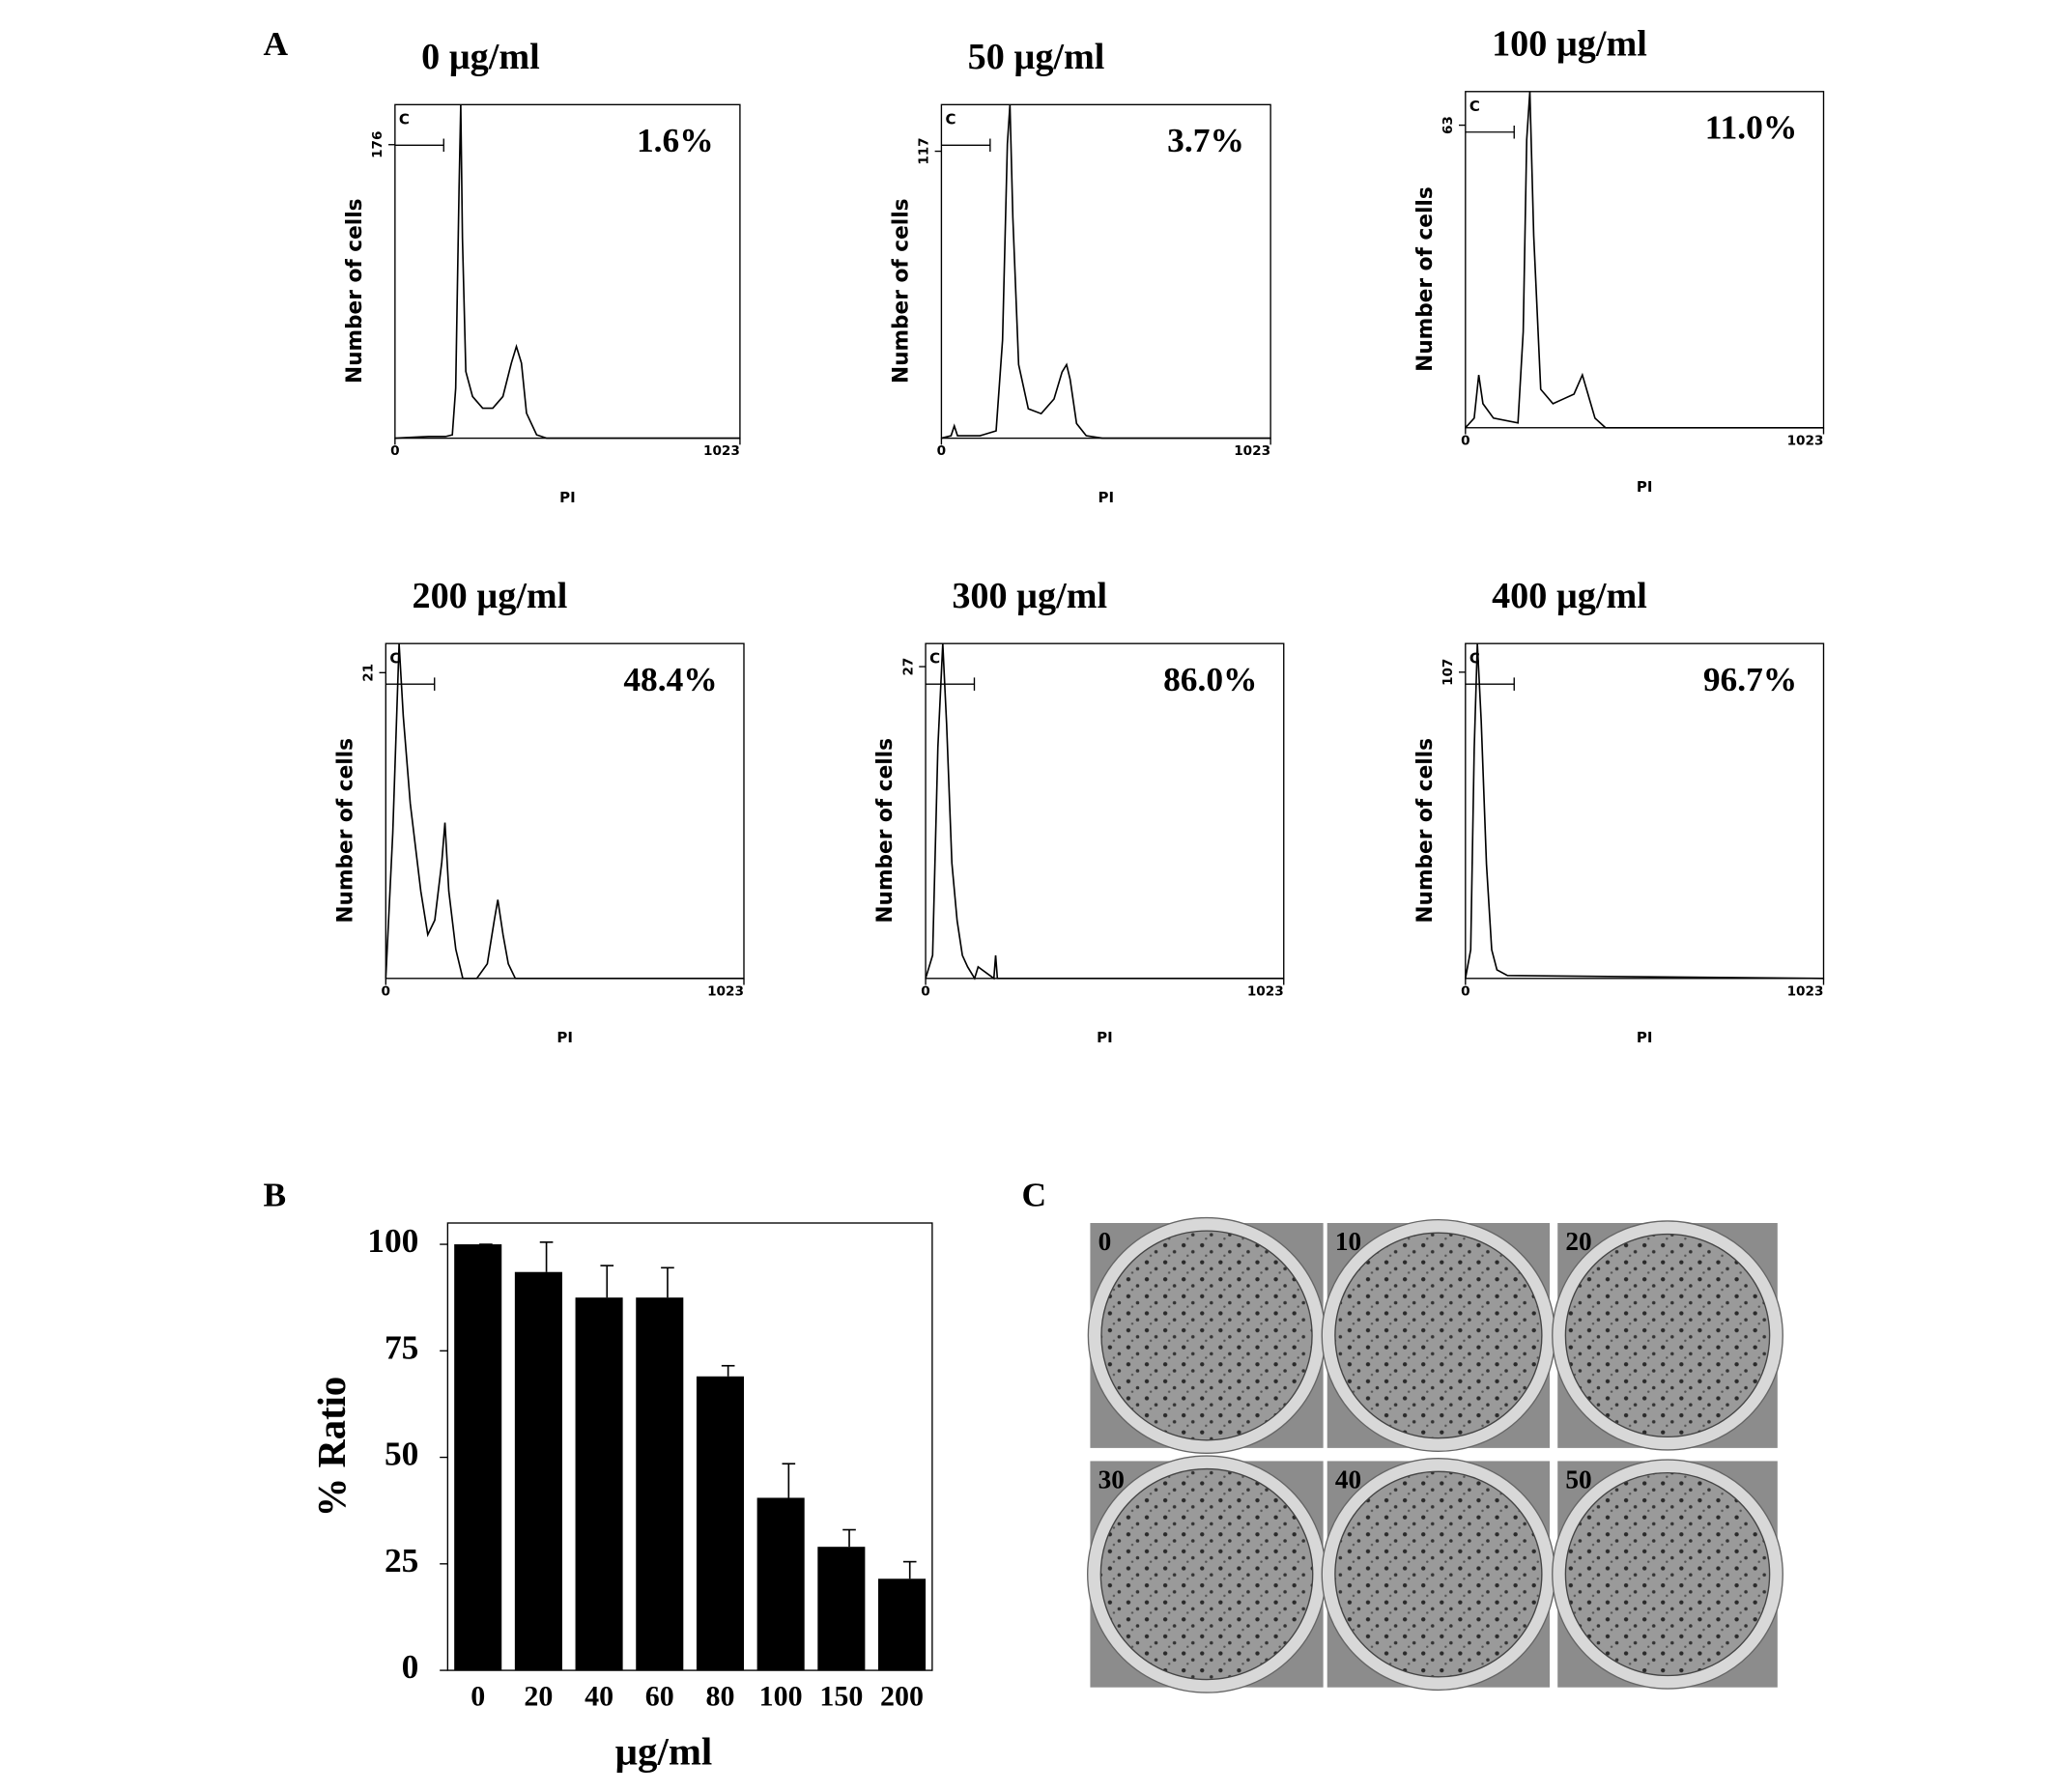 The height and width of the screenshot is (1792, 2054). What do you see at coordinates (490, 596) in the screenshot?
I see `chart-title: 200 µg/ml` at bounding box center [490, 596].